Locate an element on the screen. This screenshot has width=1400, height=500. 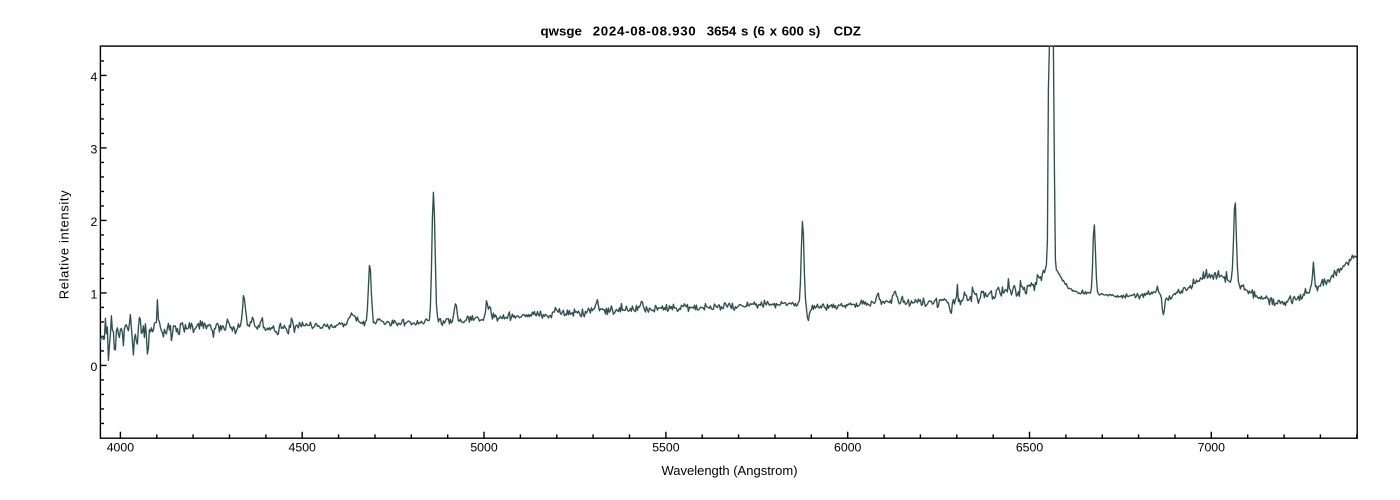
svg-text: 4000 is located at coordinates (121, 447).